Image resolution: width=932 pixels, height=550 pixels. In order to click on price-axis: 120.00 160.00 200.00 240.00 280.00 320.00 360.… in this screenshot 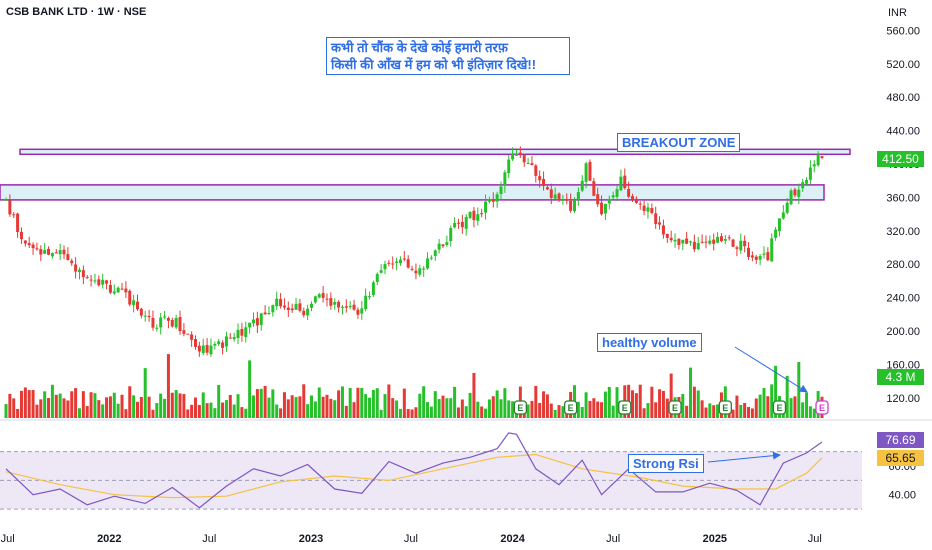, I will do `click(903, 263)`.